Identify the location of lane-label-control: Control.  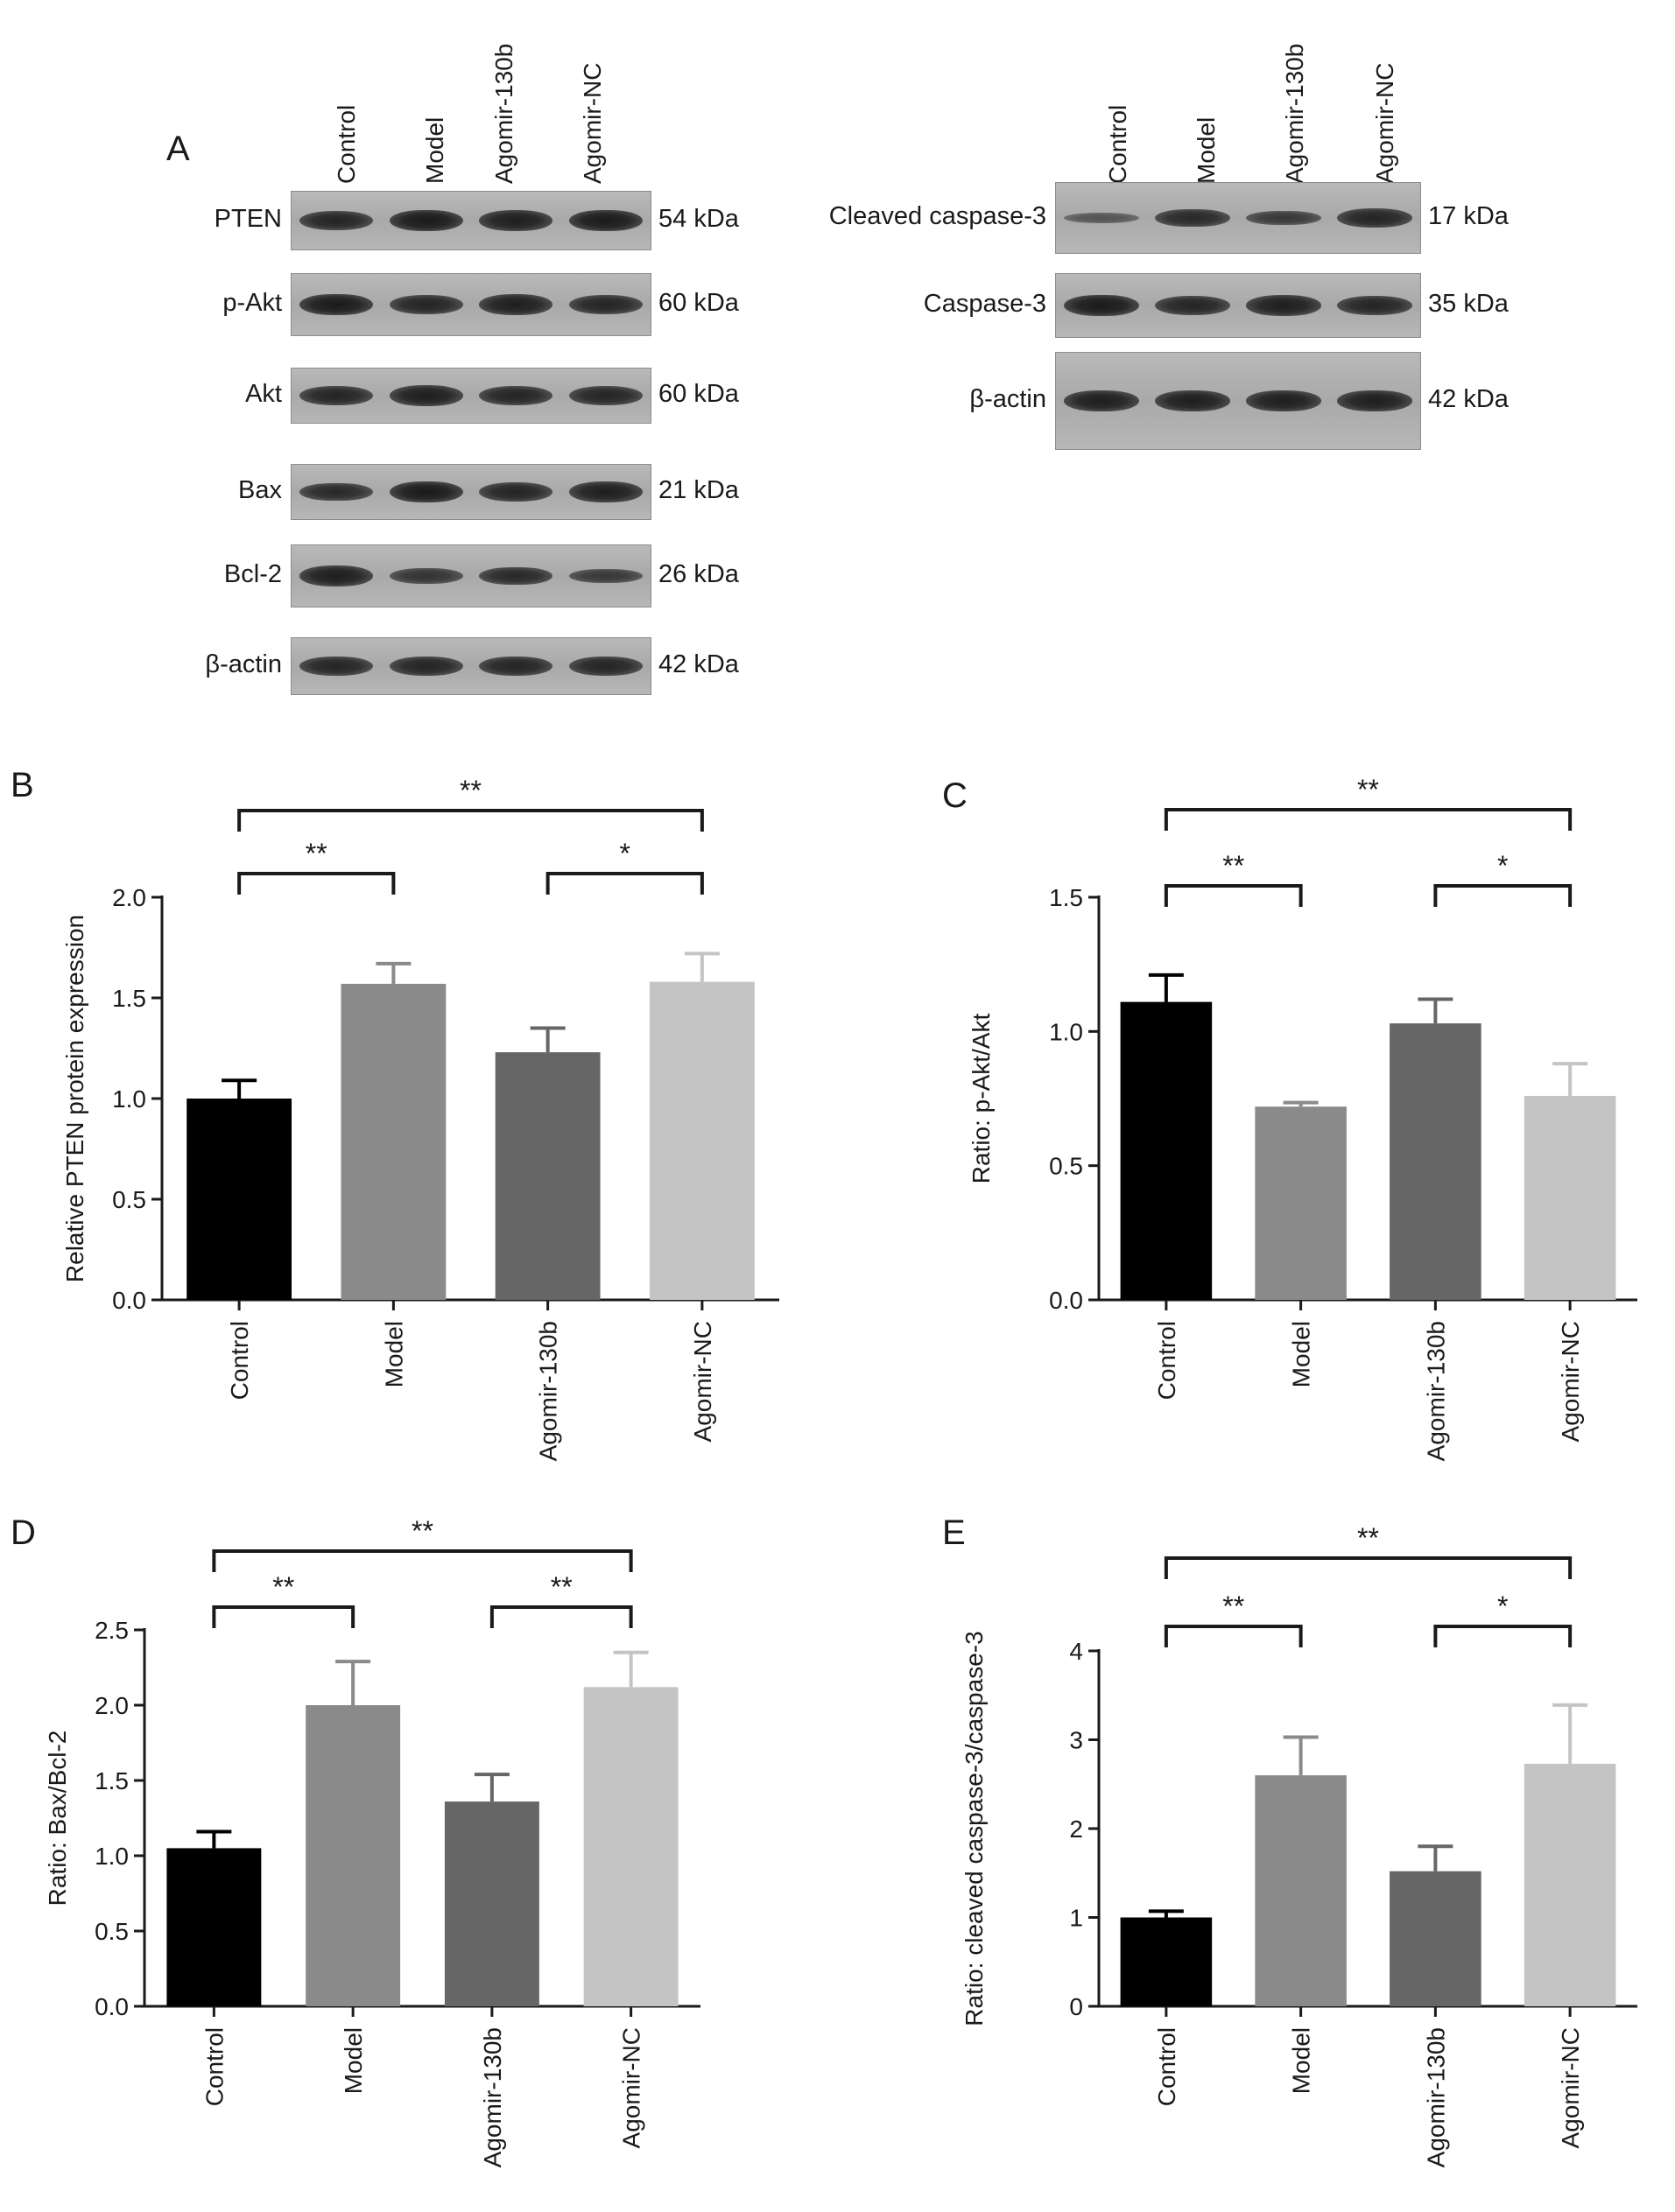
(346, 144).